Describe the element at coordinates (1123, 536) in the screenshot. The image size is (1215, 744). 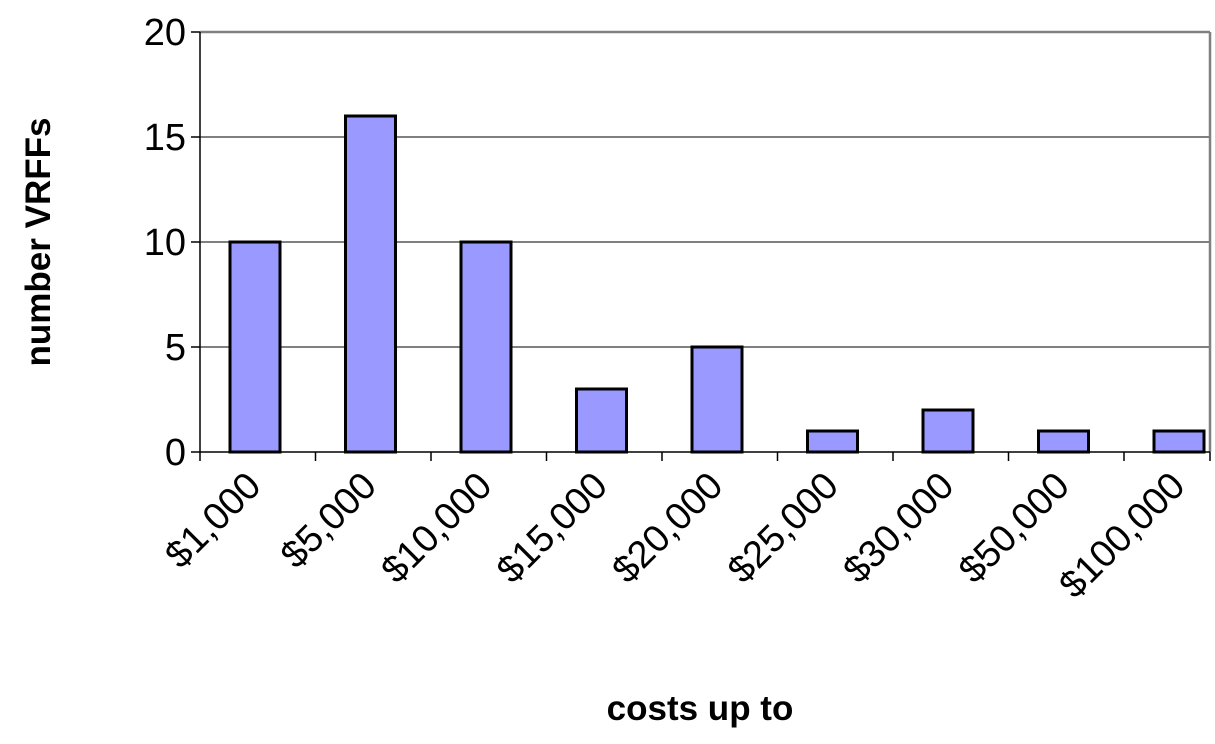
I see `x-tick-label: $100,000` at that location.